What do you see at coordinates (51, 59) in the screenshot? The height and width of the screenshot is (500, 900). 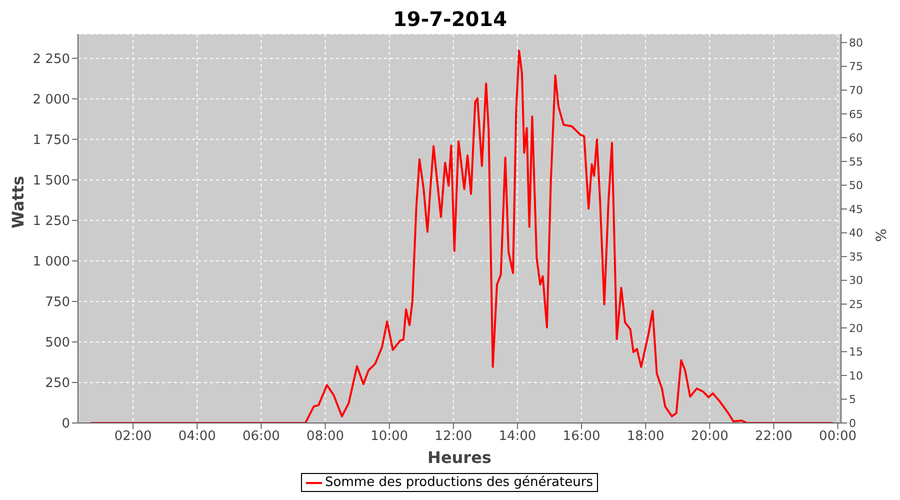 I see `y-tick-label: 2 250` at bounding box center [51, 59].